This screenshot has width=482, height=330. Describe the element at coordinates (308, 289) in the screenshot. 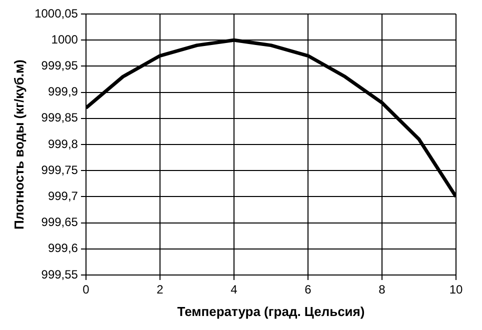

I see `x-tick-label: 6` at that location.